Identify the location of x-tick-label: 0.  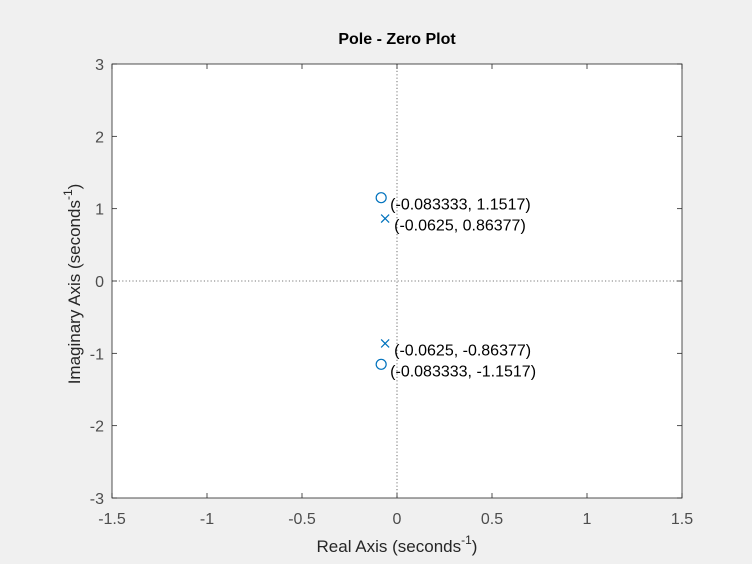
(397, 519).